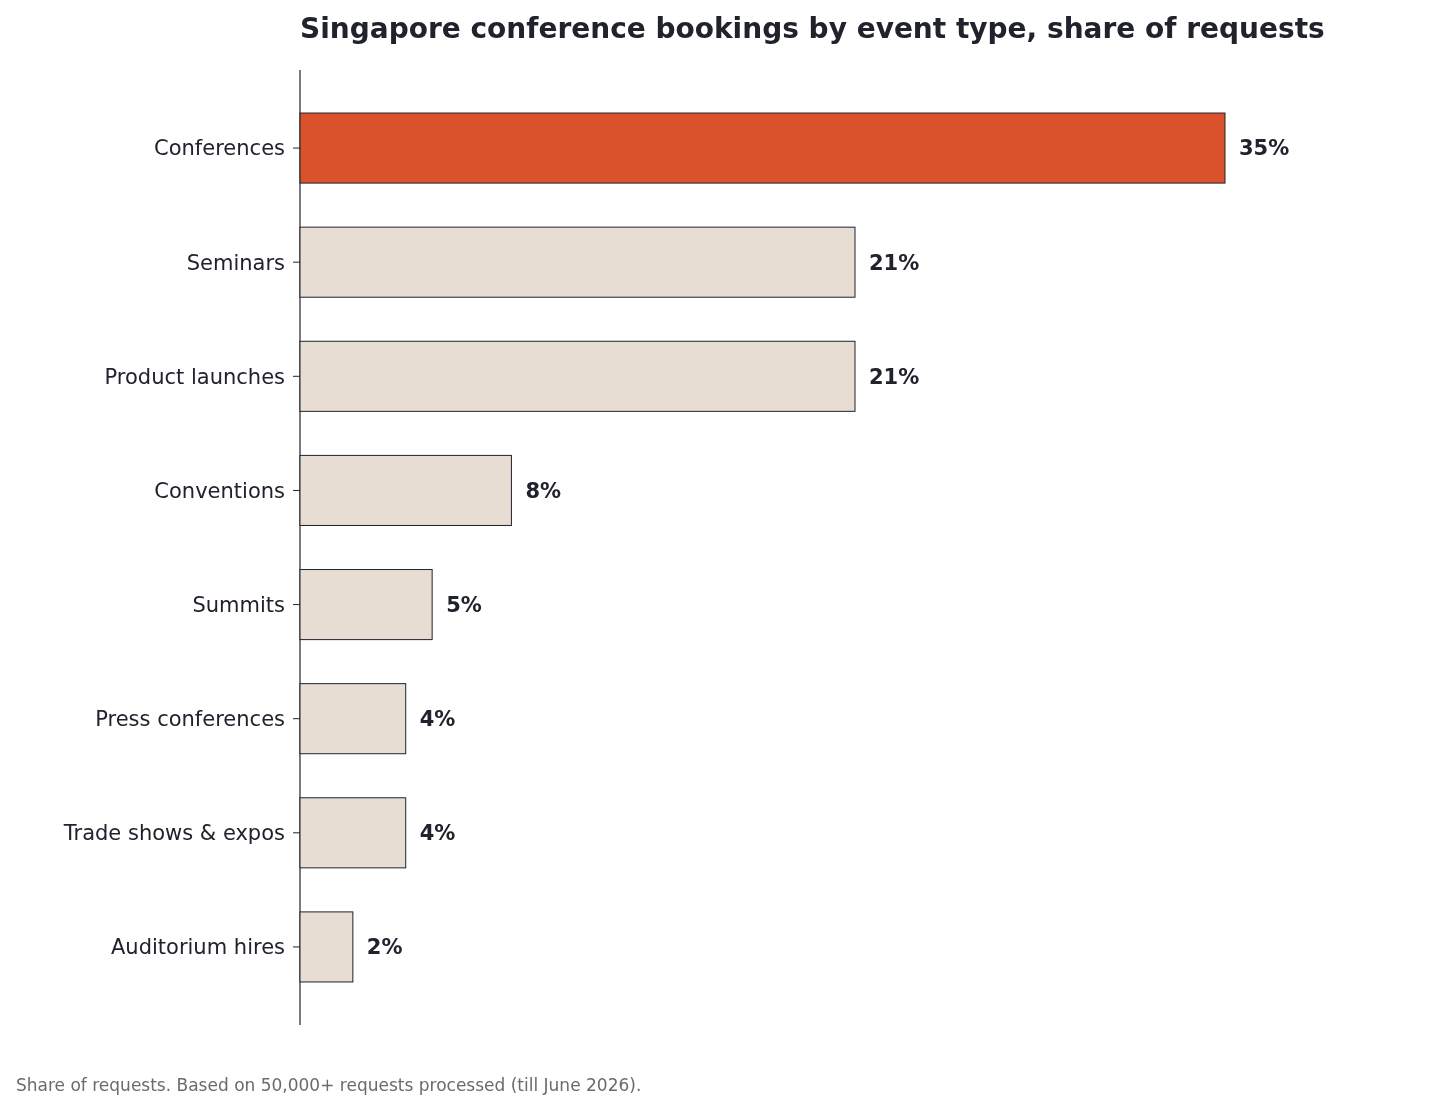 Image resolution: width=1456 pixels, height=1112 pixels. What do you see at coordinates (1264, 148) in the screenshot?
I see `data-label: 35%` at bounding box center [1264, 148].